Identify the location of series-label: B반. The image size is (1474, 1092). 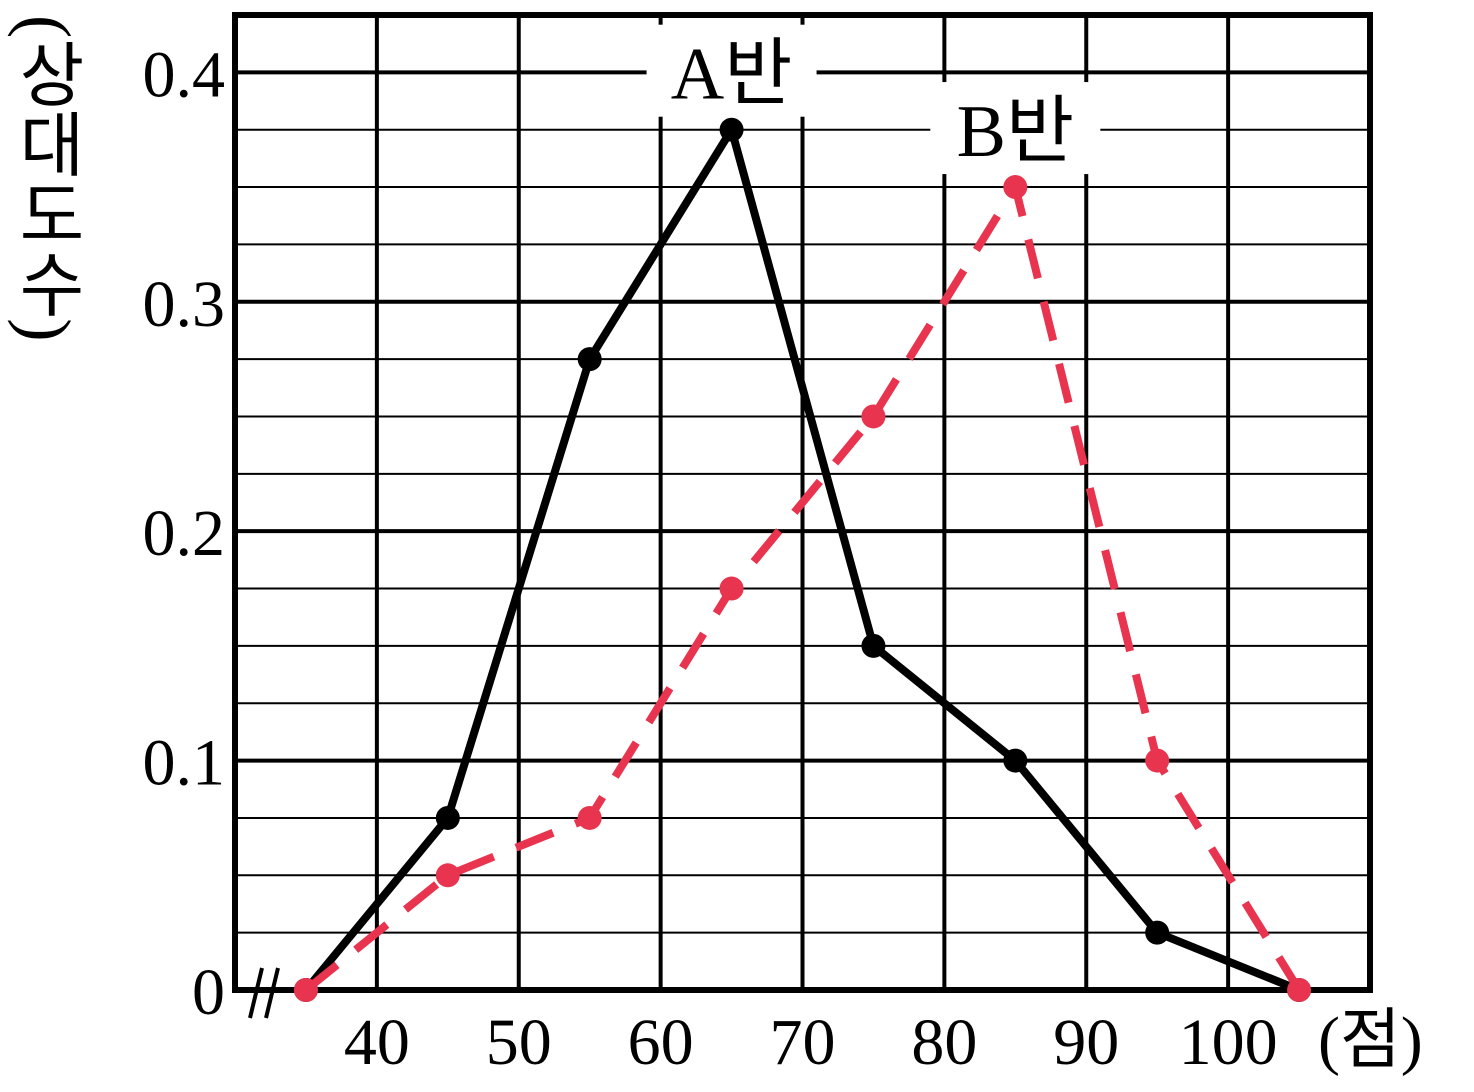
(1015, 132).